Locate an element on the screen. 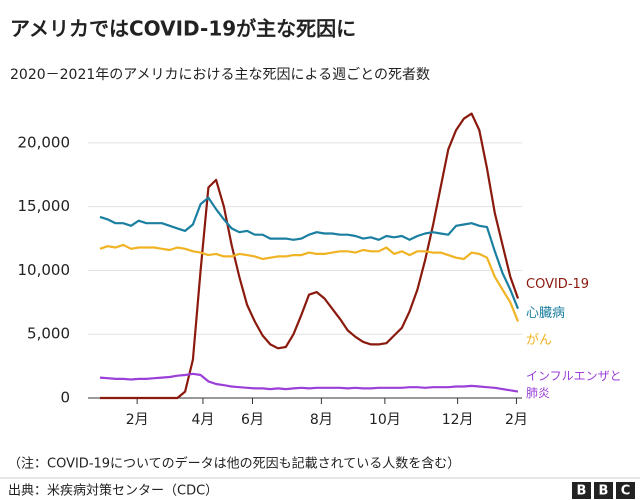 The image size is (640, 500). y-tick-label: 20,000 is located at coordinates (44, 142).